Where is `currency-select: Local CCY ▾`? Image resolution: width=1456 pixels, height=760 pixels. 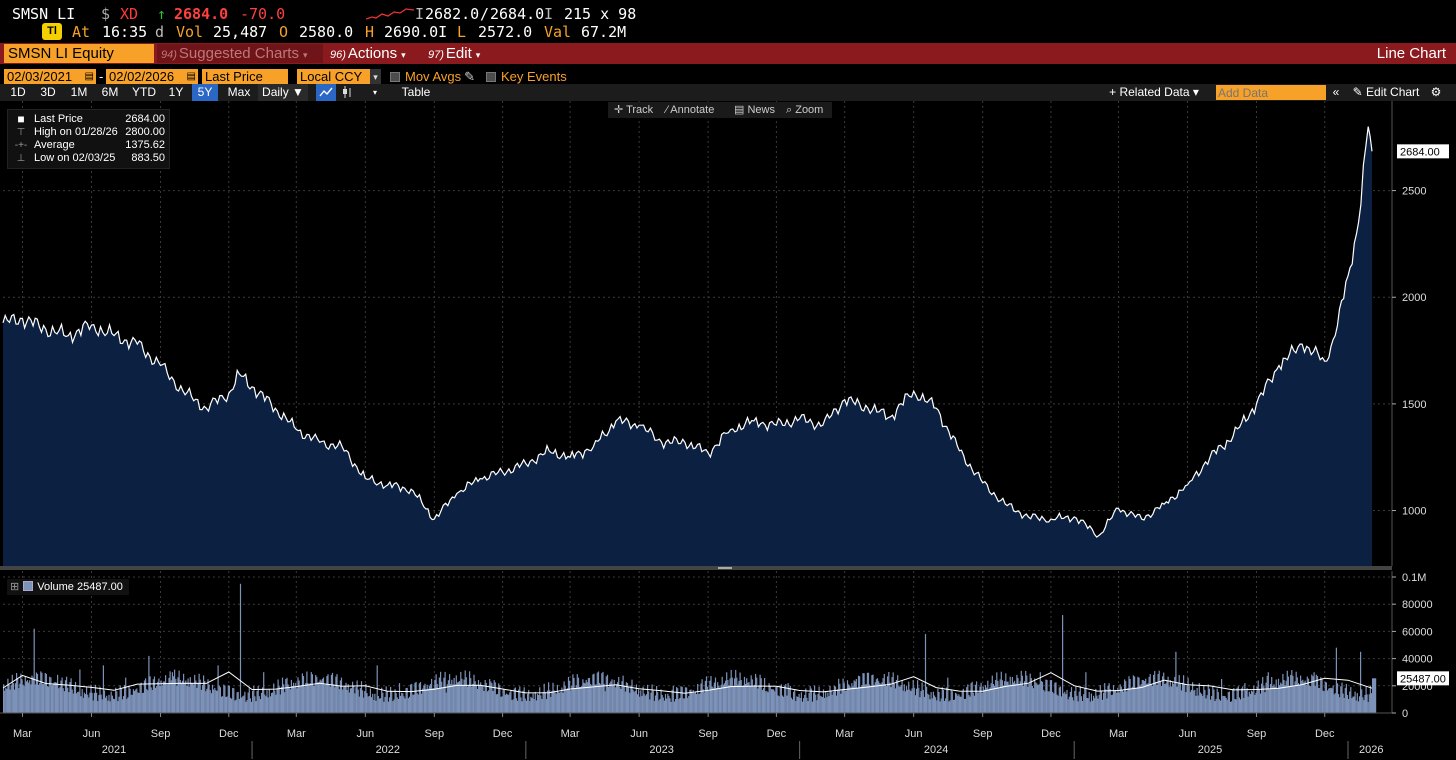
currency-select: Local CCY ▾ is located at coordinates (339, 77).